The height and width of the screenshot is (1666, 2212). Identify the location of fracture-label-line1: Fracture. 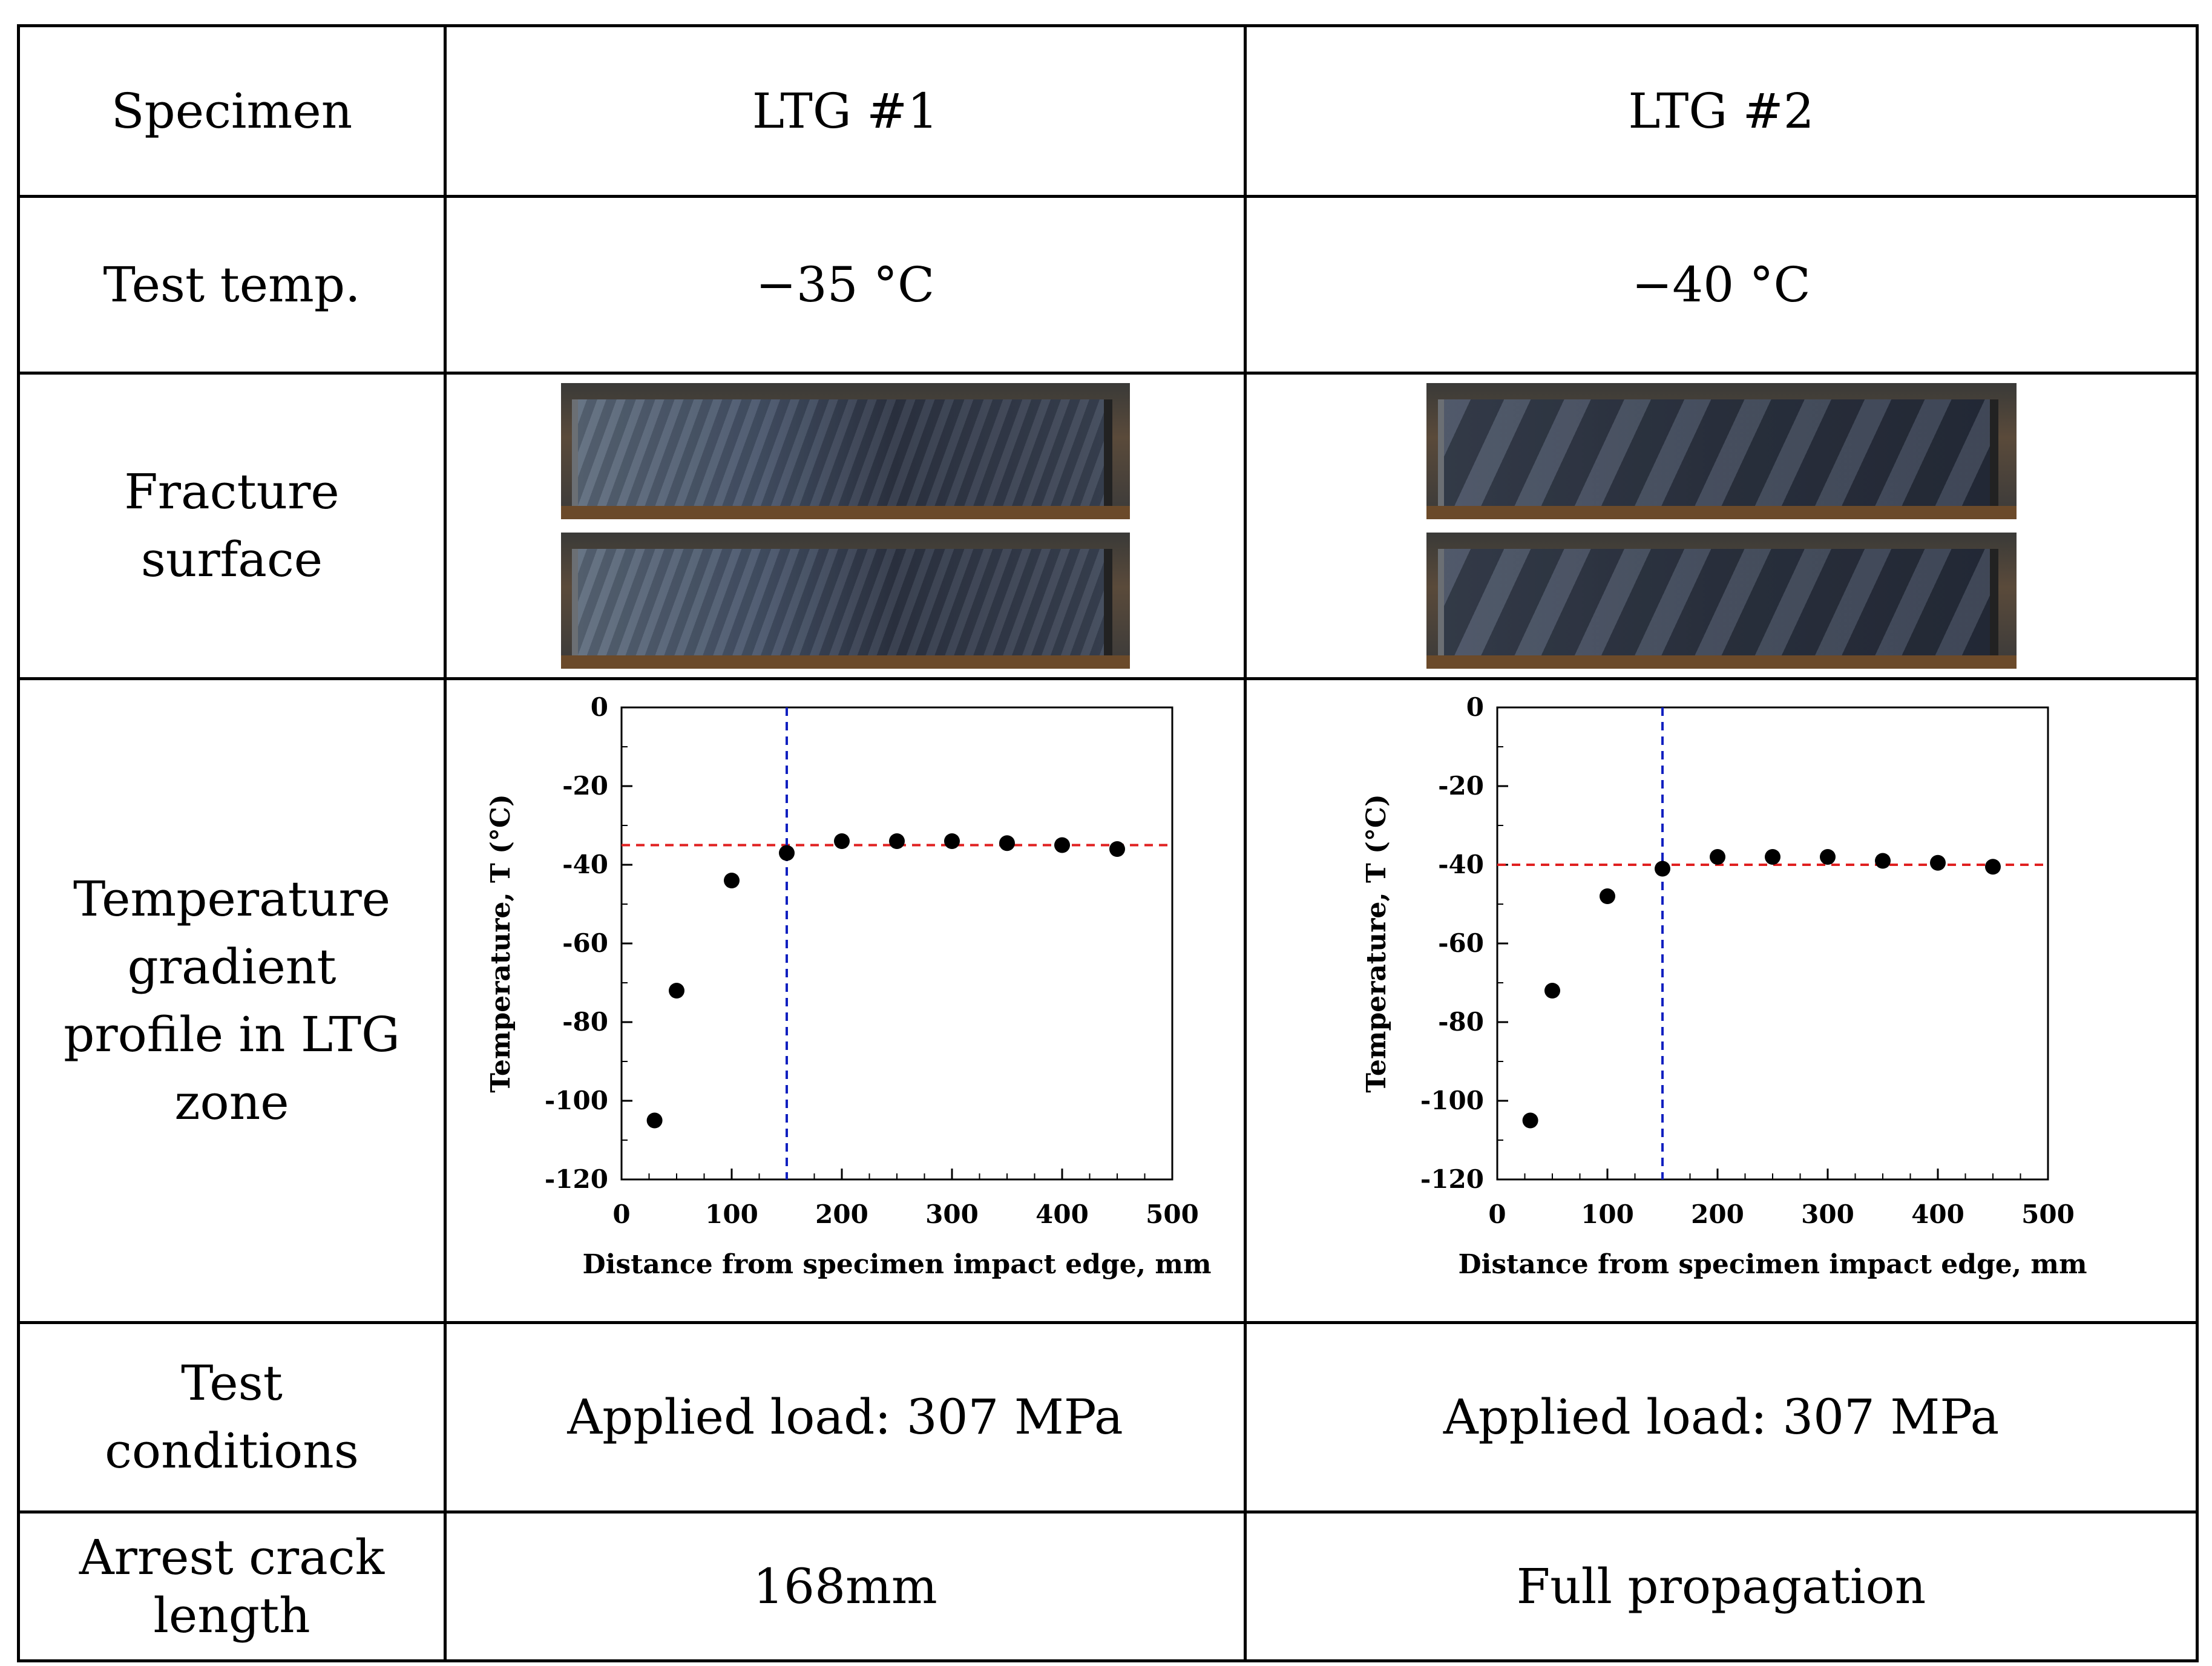
(232, 492).